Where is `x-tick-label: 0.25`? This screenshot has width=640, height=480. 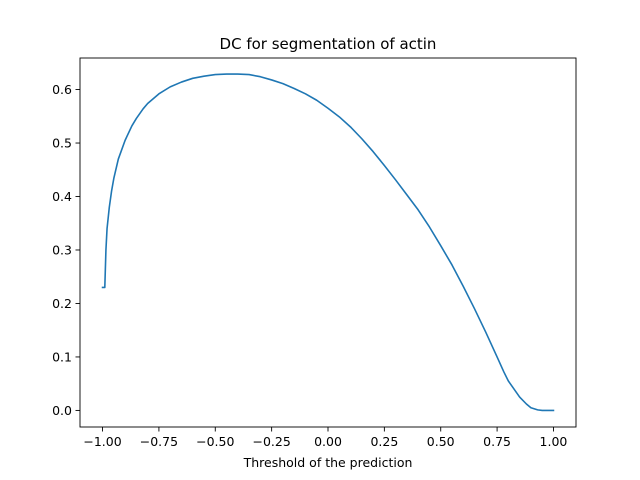
x-tick-label: 0.25 is located at coordinates (384, 441).